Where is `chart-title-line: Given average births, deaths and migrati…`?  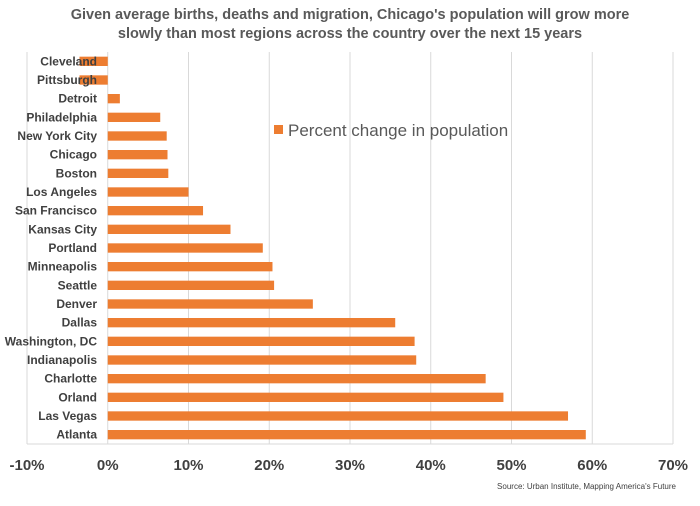 chart-title-line: Given average births, deaths and migrati… is located at coordinates (350, 15).